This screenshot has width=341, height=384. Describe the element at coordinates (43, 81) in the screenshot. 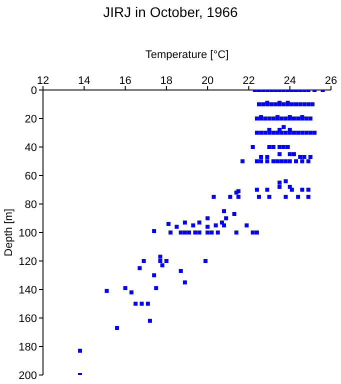

I see `x-tick-label: 12` at that location.